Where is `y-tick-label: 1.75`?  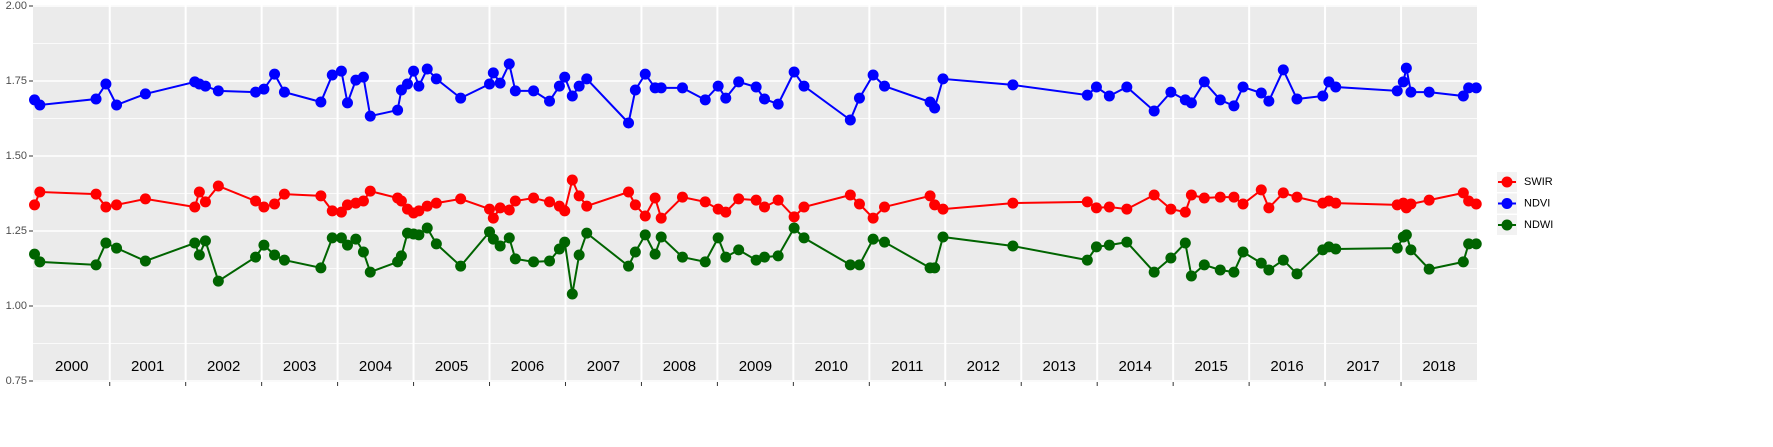
y-tick-label: 1.75 is located at coordinates (16, 81).